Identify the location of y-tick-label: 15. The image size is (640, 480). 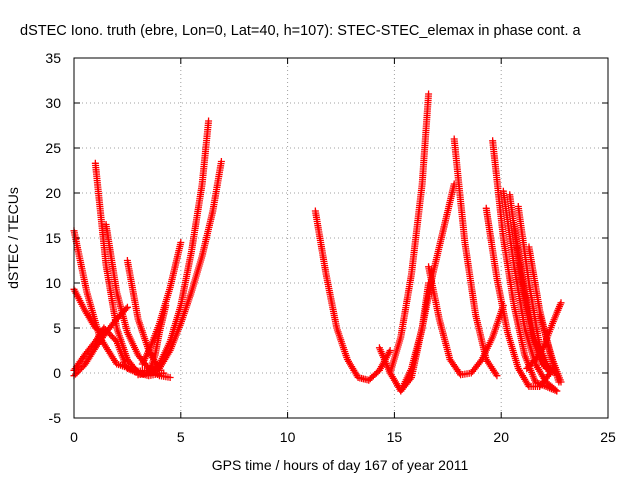
(53, 238).